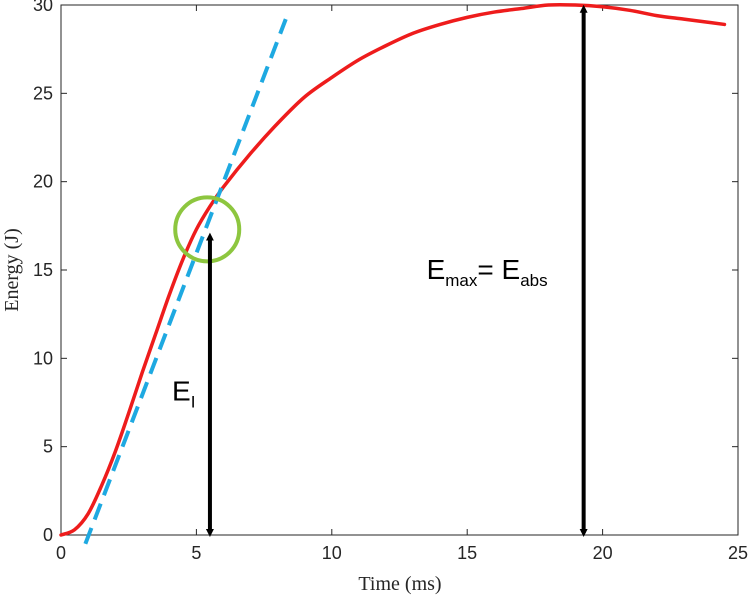  I want to click on y-tick-label: 30, so click(43, 7).